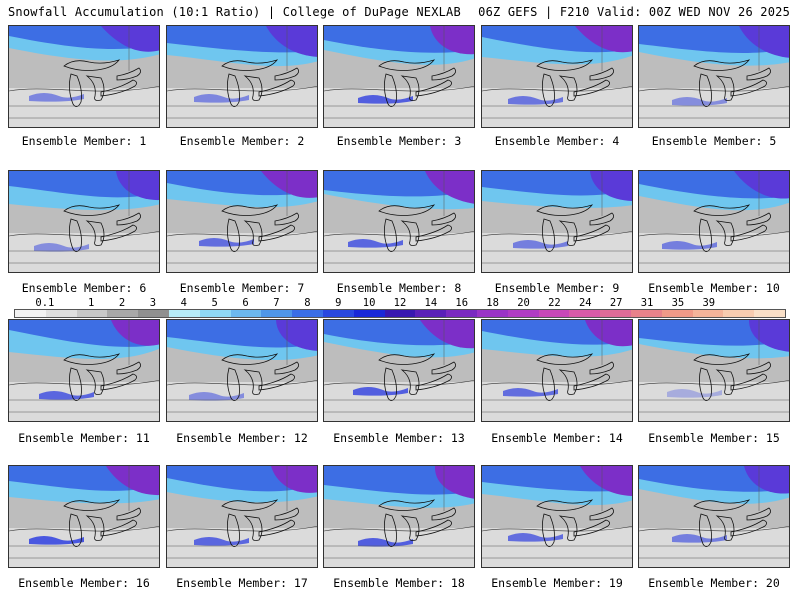 The height and width of the screenshot is (600, 800). Describe the element at coordinates (462, 303) in the screenshot. I see `colorbar-label: 16` at that location.